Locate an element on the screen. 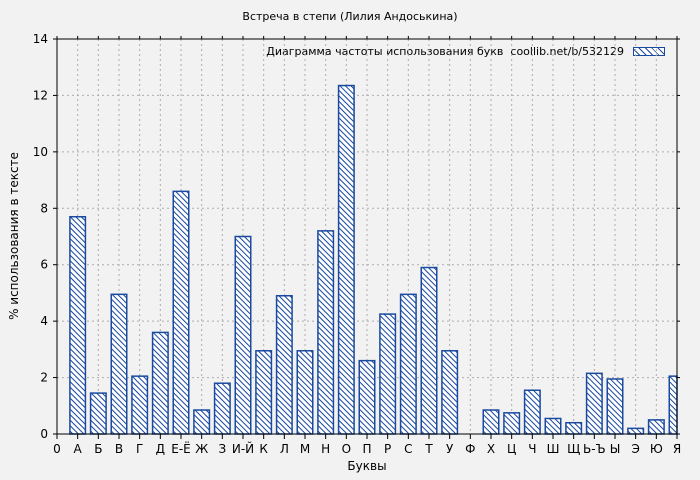 The width and height of the screenshot is (700, 480). x-tick-label: П is located at coordinates (366, 449).